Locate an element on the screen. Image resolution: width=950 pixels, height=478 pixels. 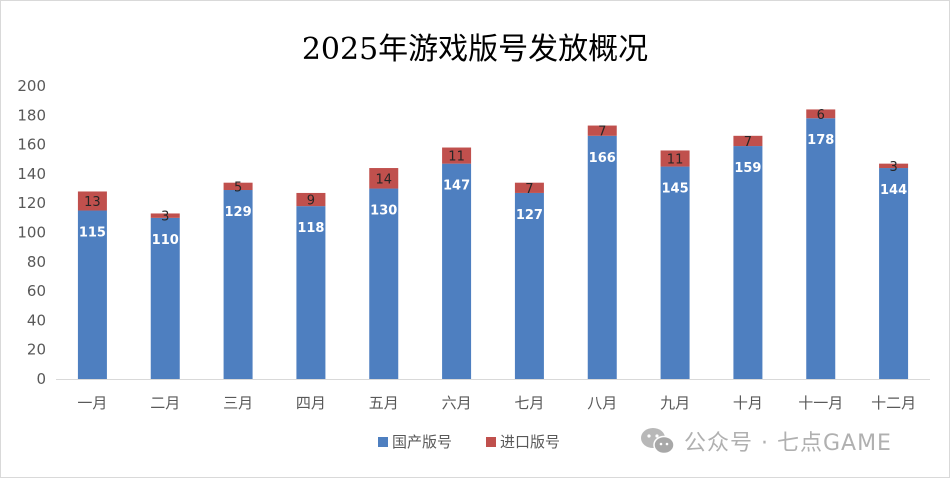
x-tick-label: 十二月 is located at coordinates (893, 403).